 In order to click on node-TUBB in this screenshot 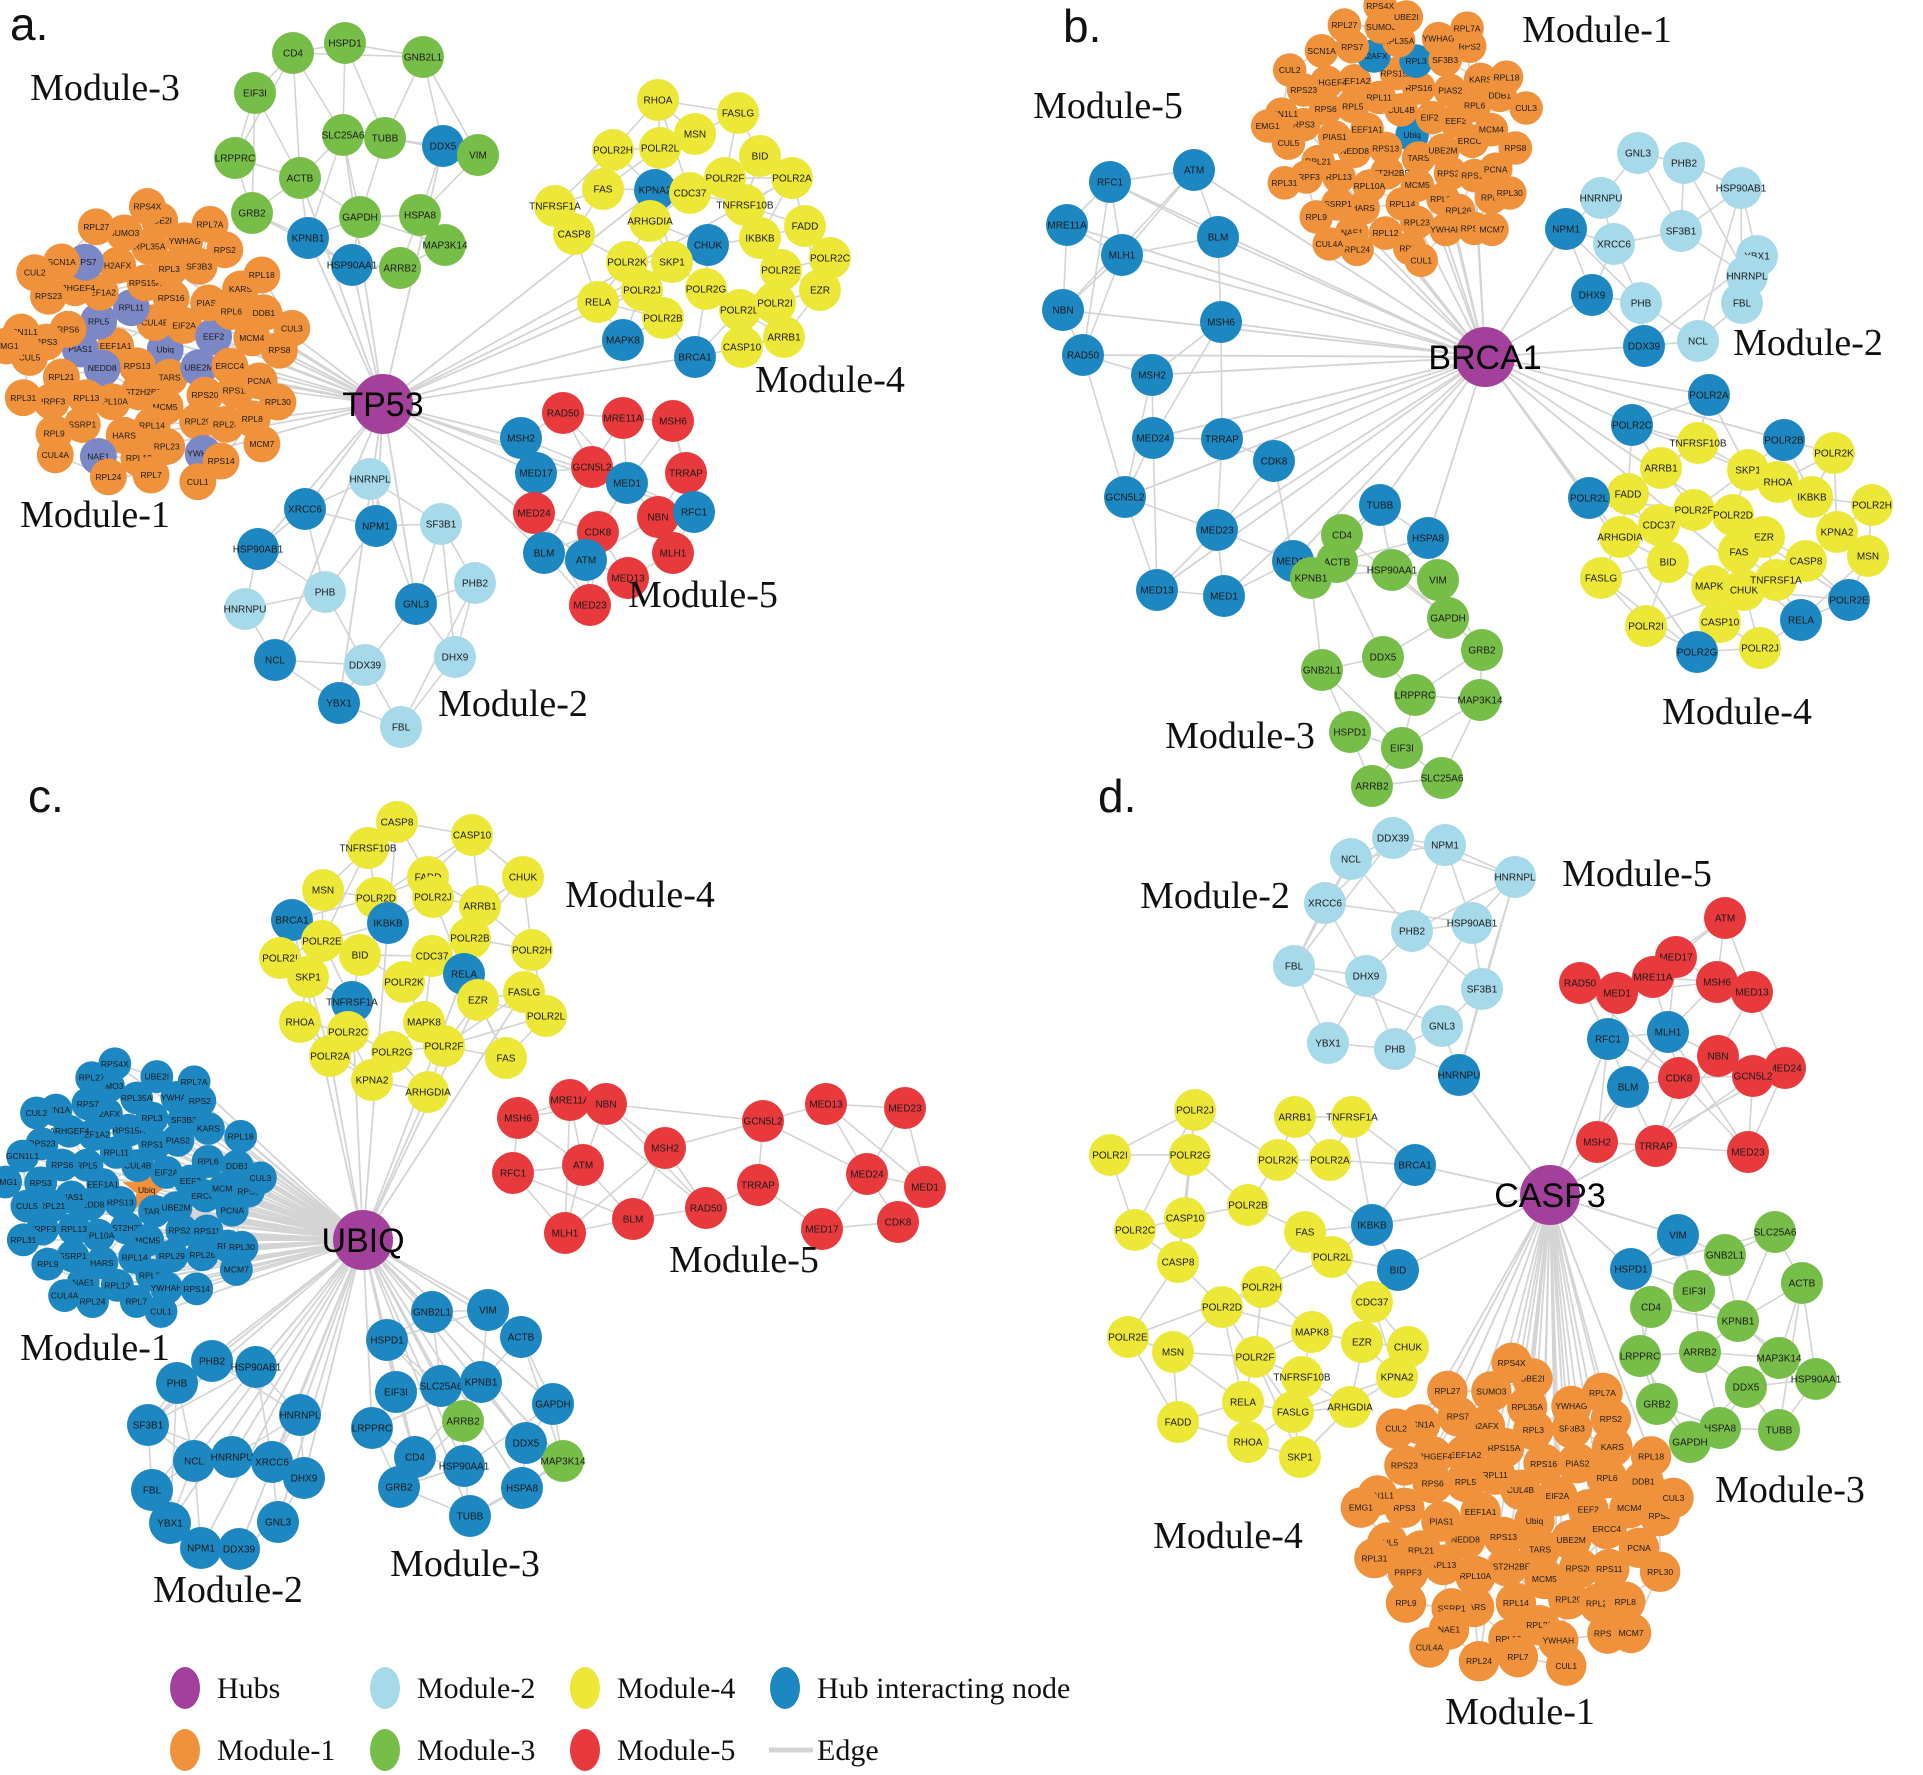, I will do `click(1380, 505)`.